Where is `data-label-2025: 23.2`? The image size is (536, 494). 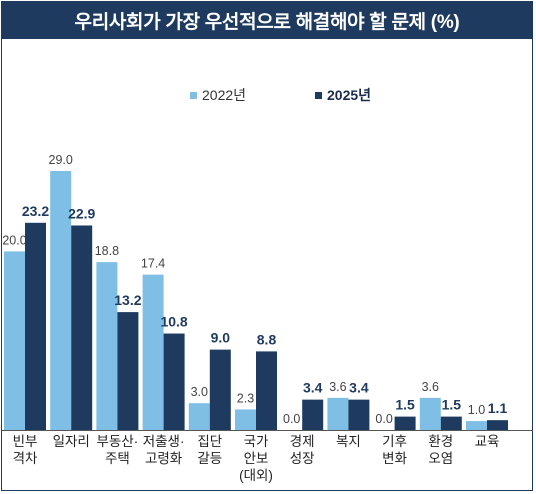 data-label-2025: 23.2 is located at coordinates (35, 211).